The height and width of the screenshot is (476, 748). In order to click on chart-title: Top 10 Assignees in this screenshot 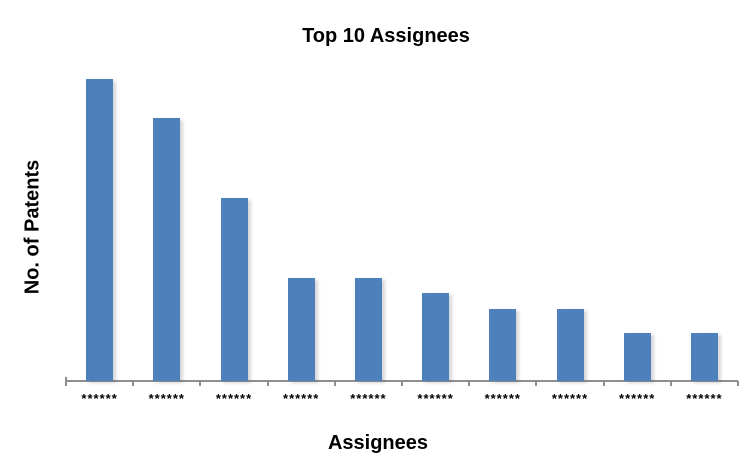, I will do `click(386, 36)`.